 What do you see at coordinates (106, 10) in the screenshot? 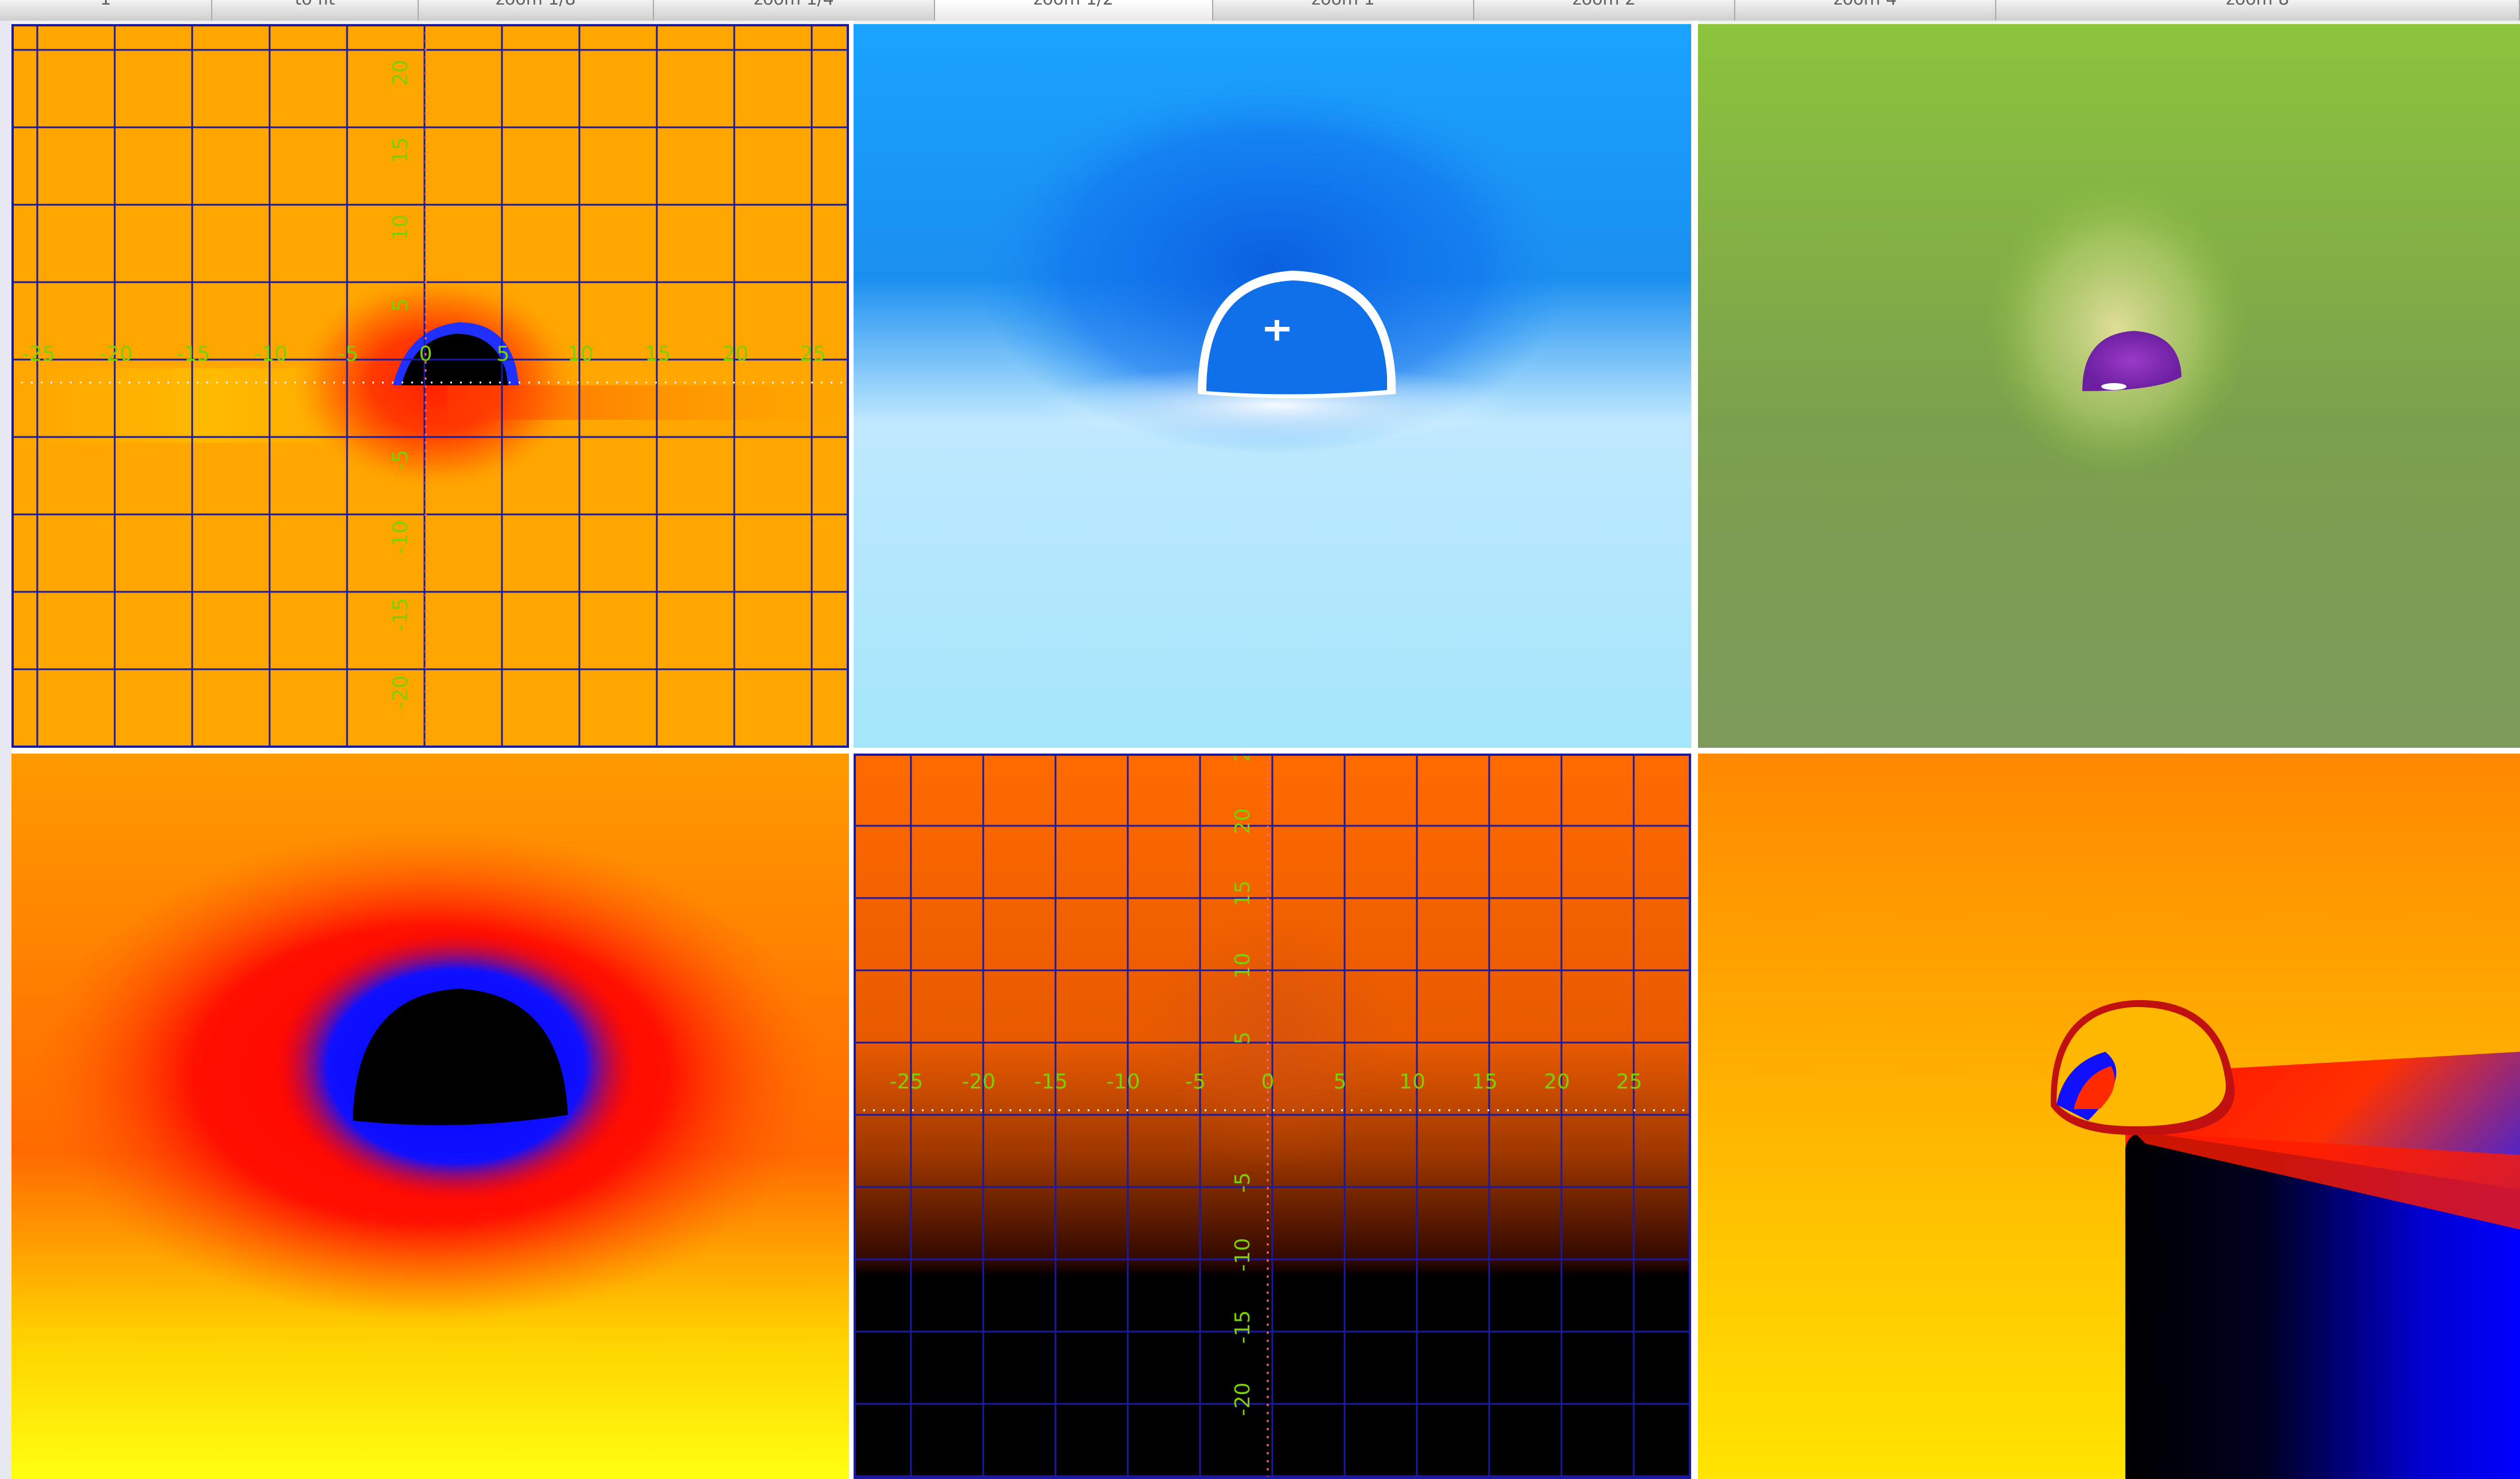
I see `zoom-button-0: 1` at bounding box center [106, 10].